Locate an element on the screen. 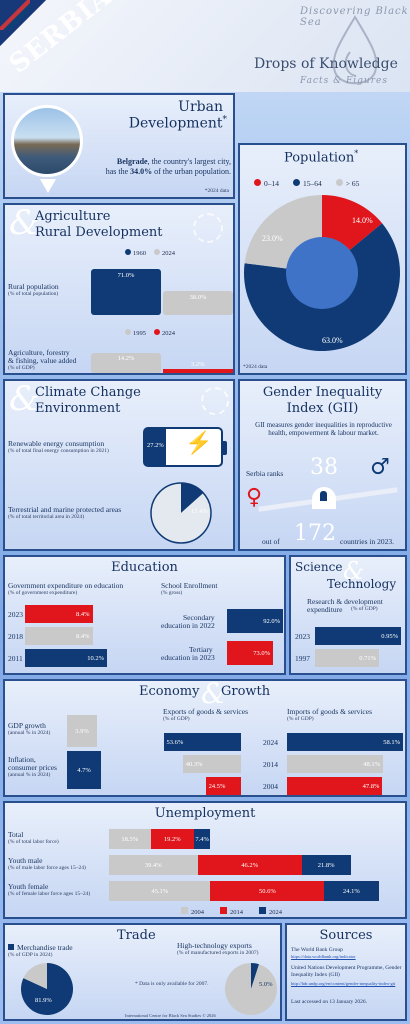 The image size is (410, 1024). other-slice is located at coordinates (181, 513).